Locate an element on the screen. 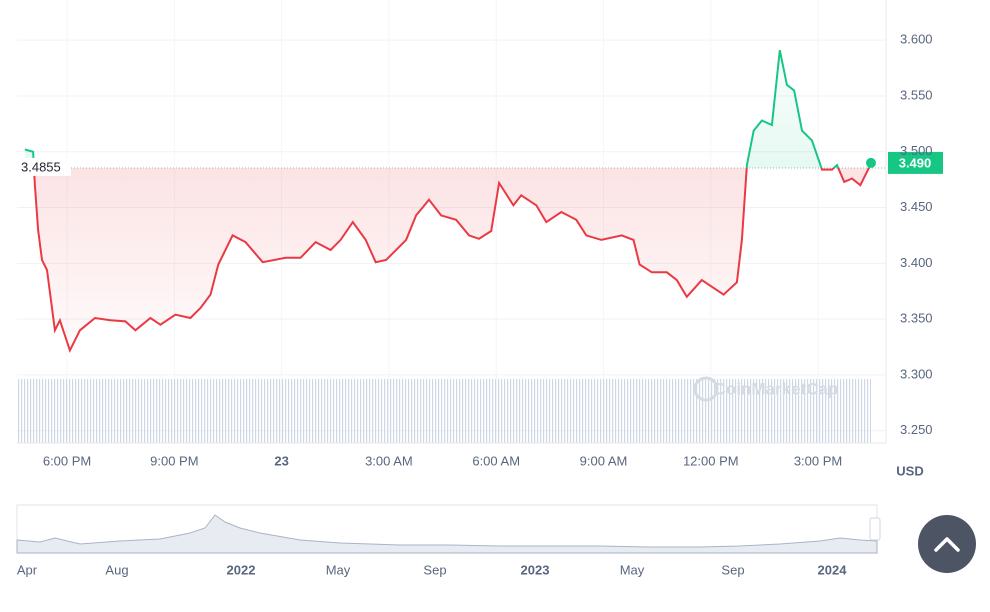 This screenshot has width=990, height=612. watermark-logo is located at coordinates (706, 389).